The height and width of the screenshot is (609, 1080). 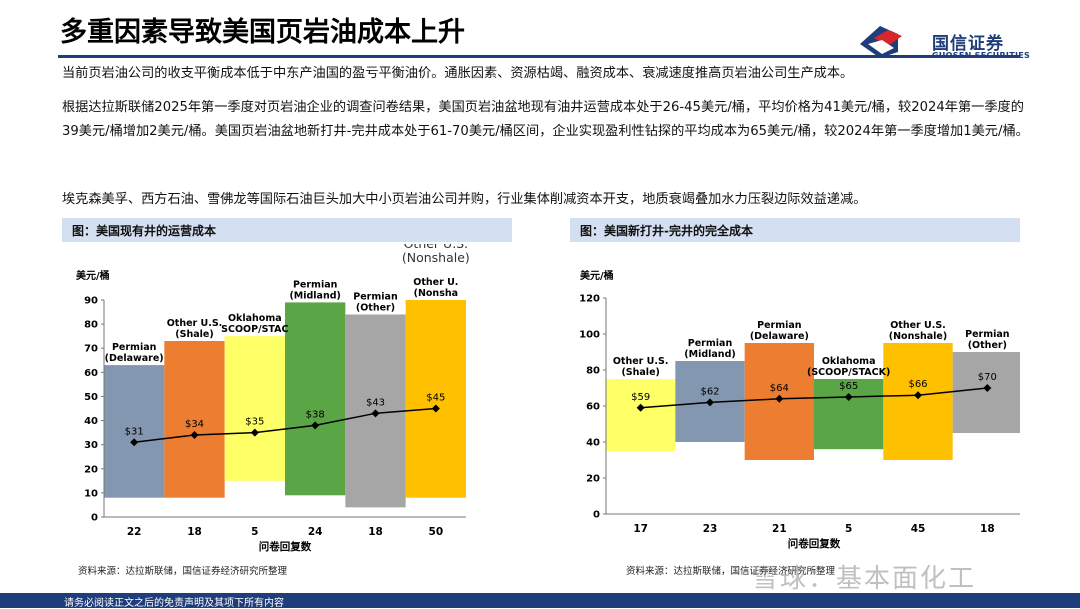 What do you see at coordinates (91, 301) in the screenshot?
I see `y-tick-label: 90` at bounding box center [91, 301].